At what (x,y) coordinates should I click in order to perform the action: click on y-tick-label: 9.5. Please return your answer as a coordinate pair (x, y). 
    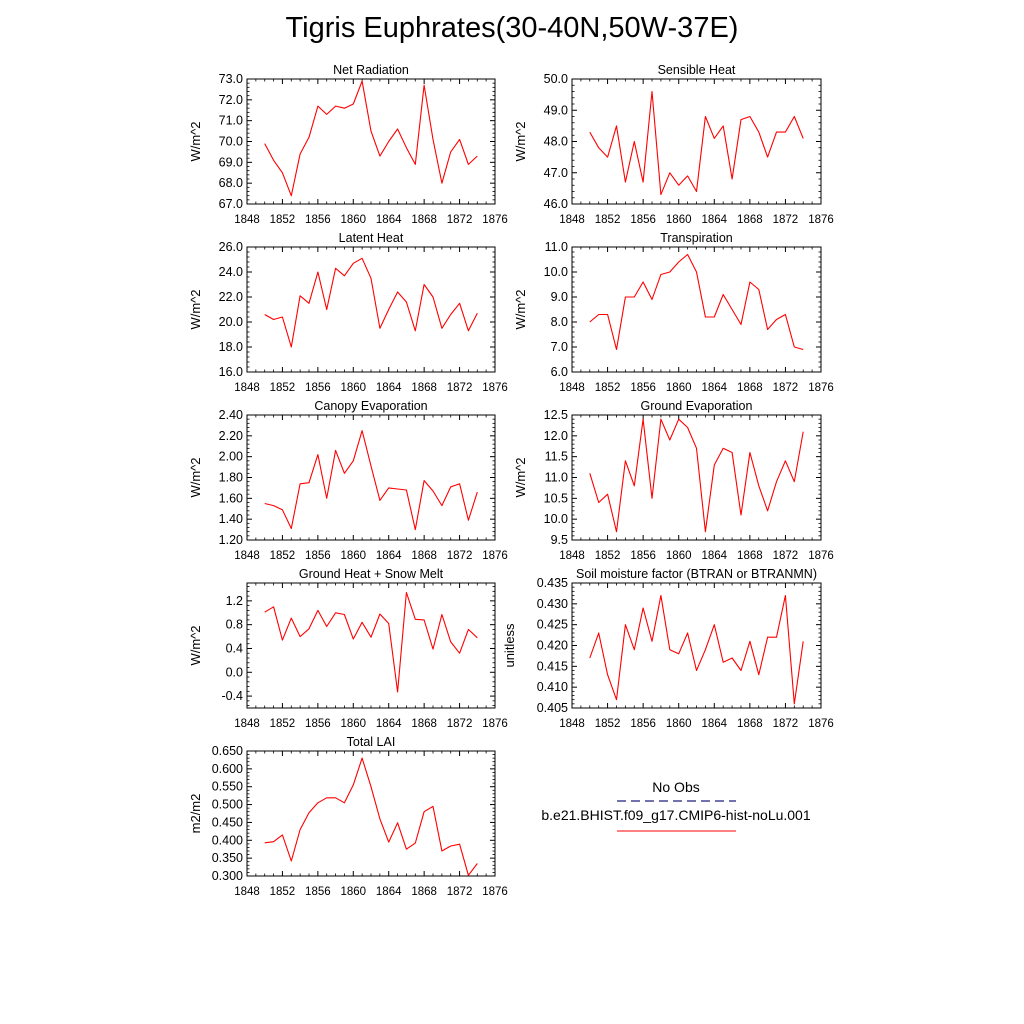
    Looking at the image, I should click on (559, 540).